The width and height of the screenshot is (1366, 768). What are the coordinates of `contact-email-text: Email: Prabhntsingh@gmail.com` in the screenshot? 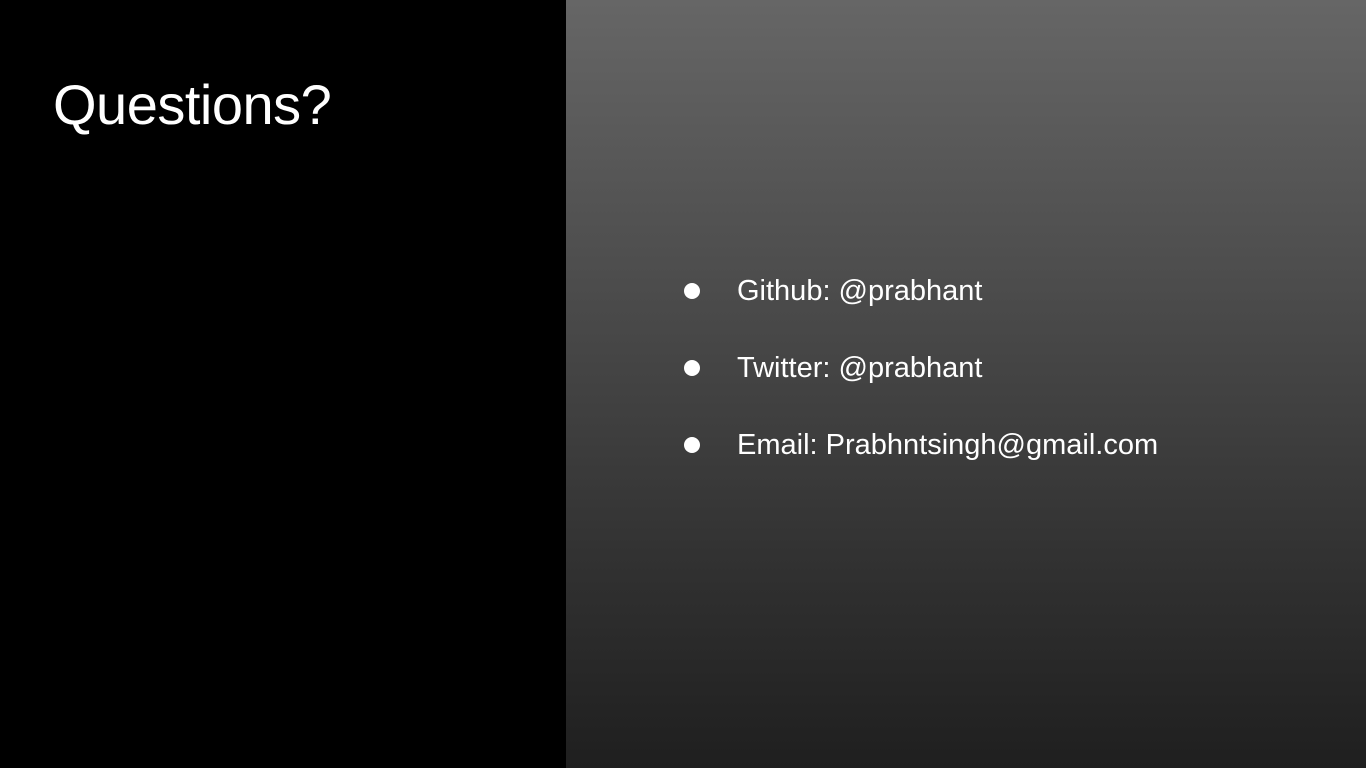 It's located at (948, 445).